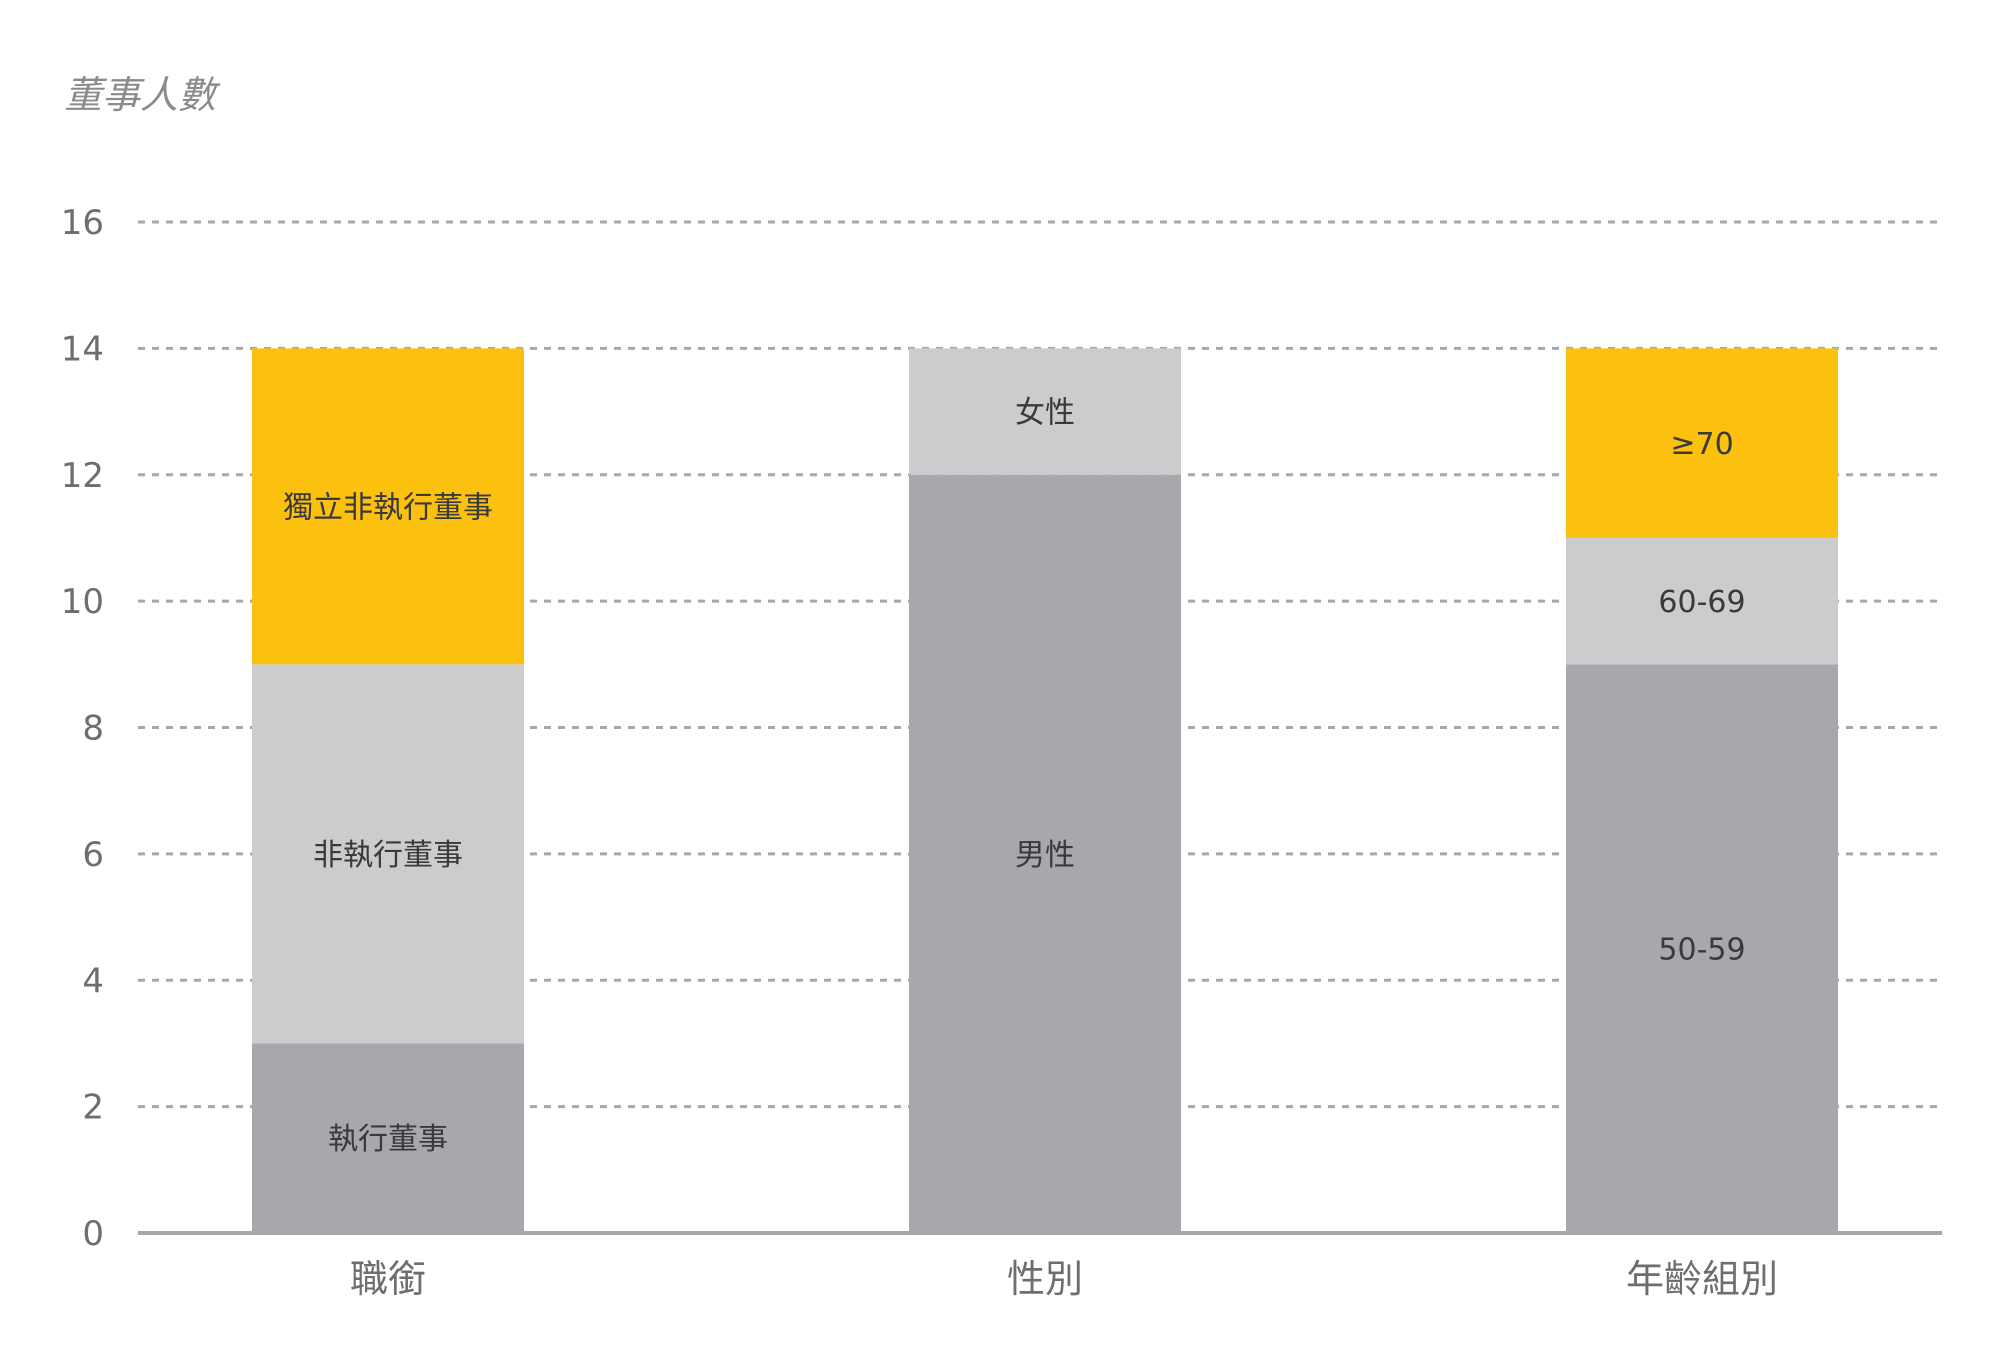  I want to click on y-tick-label: 16, so click(82, 223).